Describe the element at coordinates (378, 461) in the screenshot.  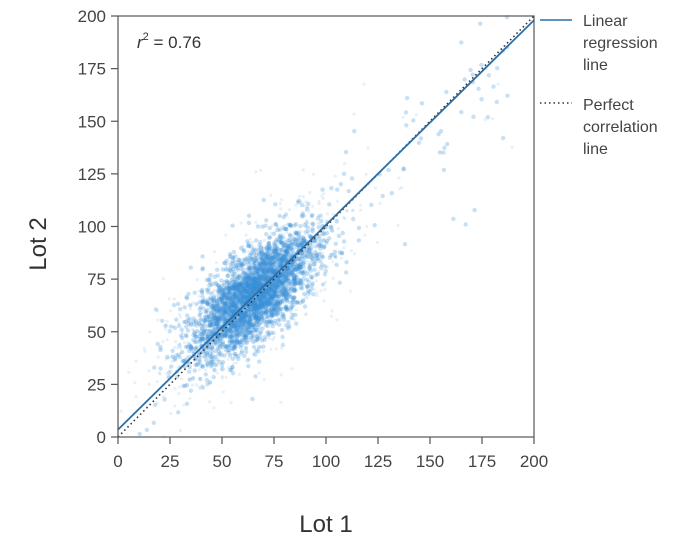
I see `x-tick-label: 125` at that location.